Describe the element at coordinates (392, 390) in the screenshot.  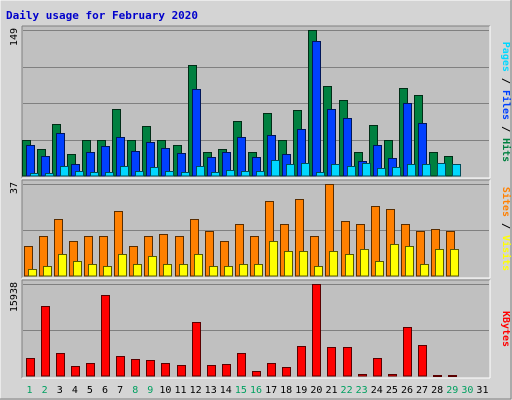
I see `x-tick-label-day-25: 25` at that location.